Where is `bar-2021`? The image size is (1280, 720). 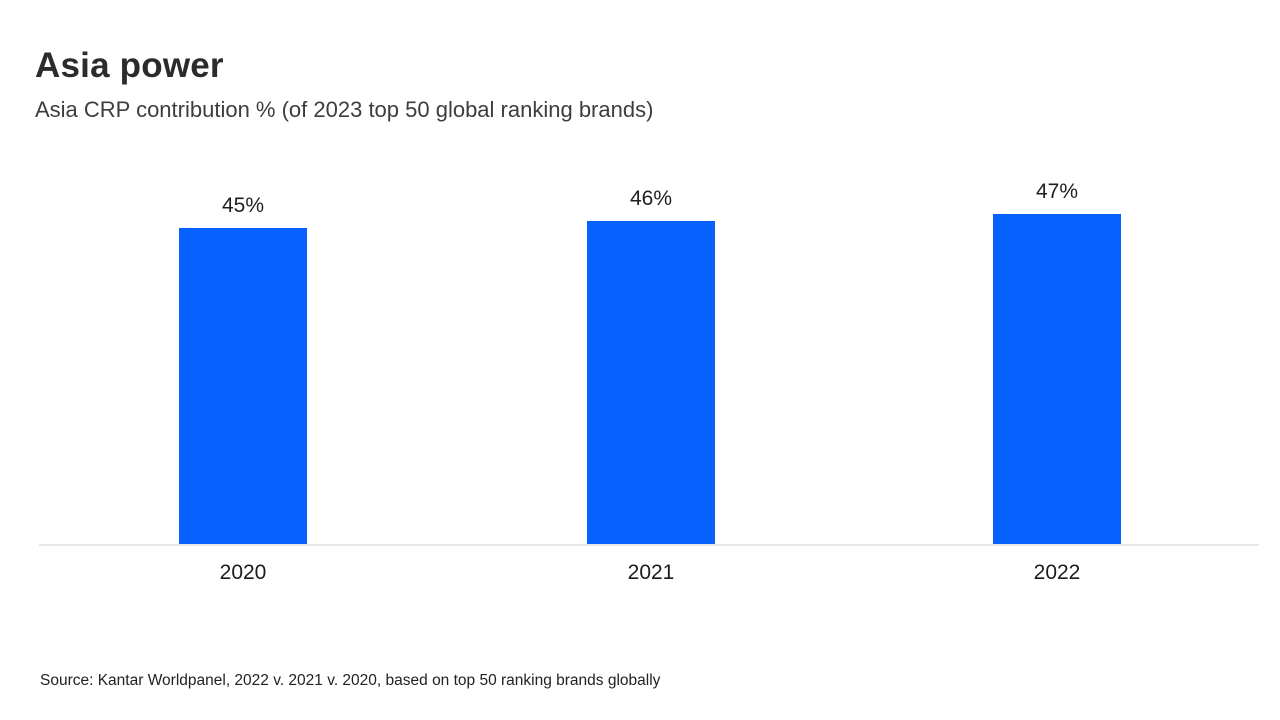
bar-2021 is located at coordinates (651, 383).